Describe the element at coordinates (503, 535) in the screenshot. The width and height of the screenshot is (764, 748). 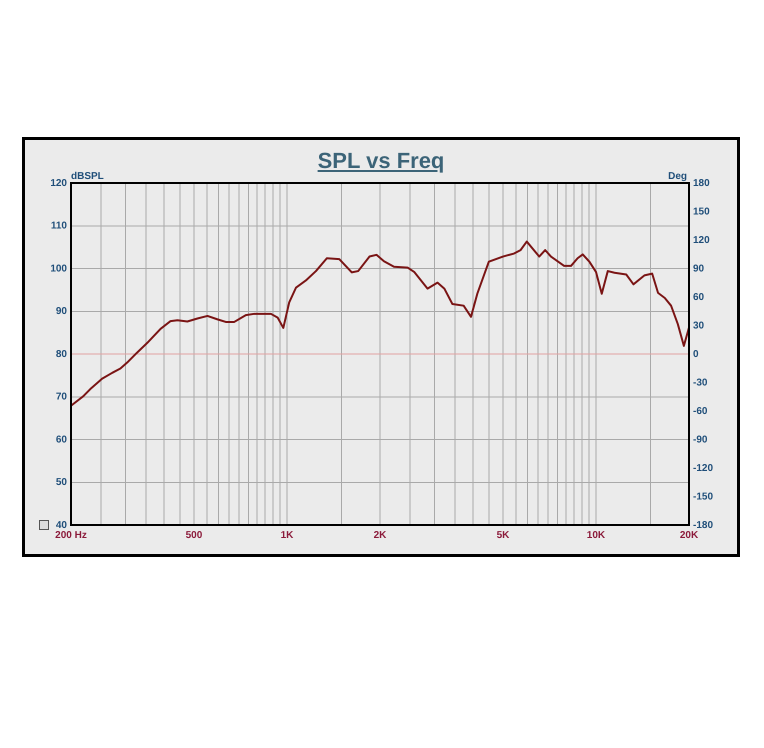
I see `x-tick-label: 5K` at that location.